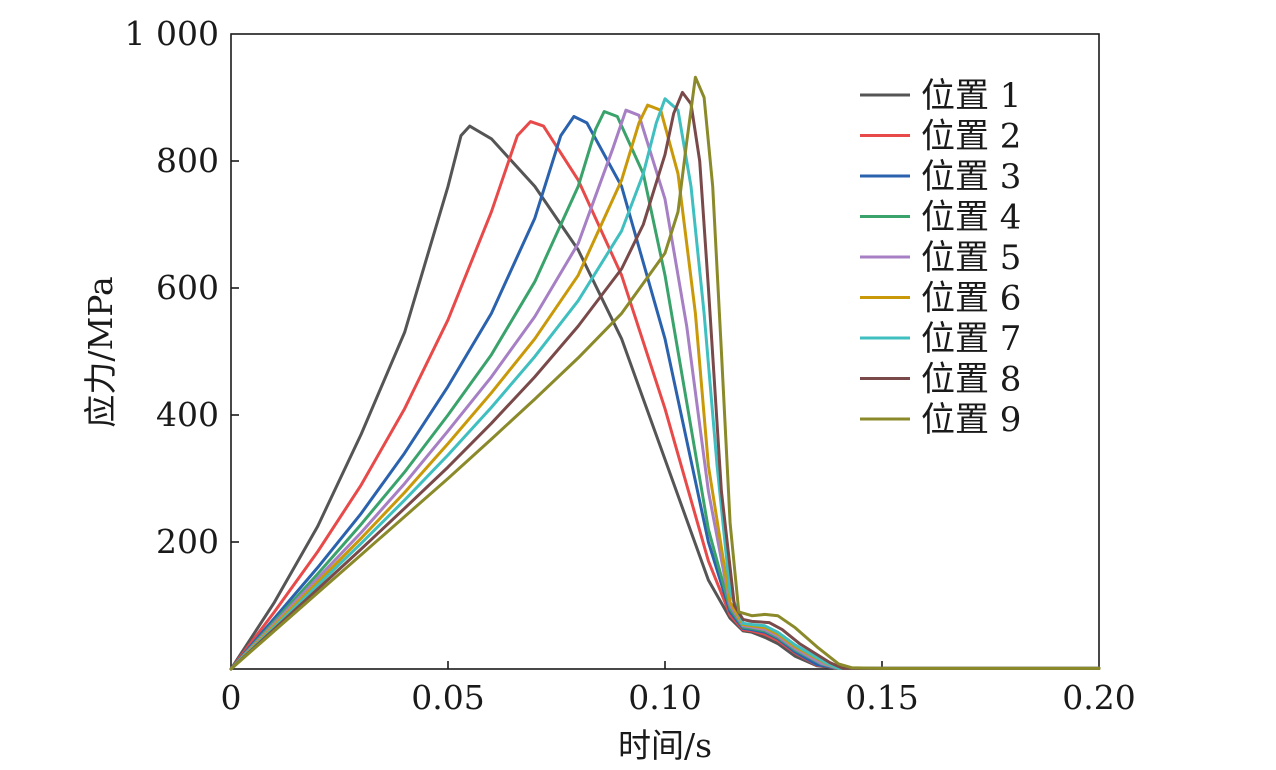 This screenshot has width=1276, height=770. Describe the element at coordinates (971, 218) in the screenshot. I see `legend-label-4: 位置 4` at that location.